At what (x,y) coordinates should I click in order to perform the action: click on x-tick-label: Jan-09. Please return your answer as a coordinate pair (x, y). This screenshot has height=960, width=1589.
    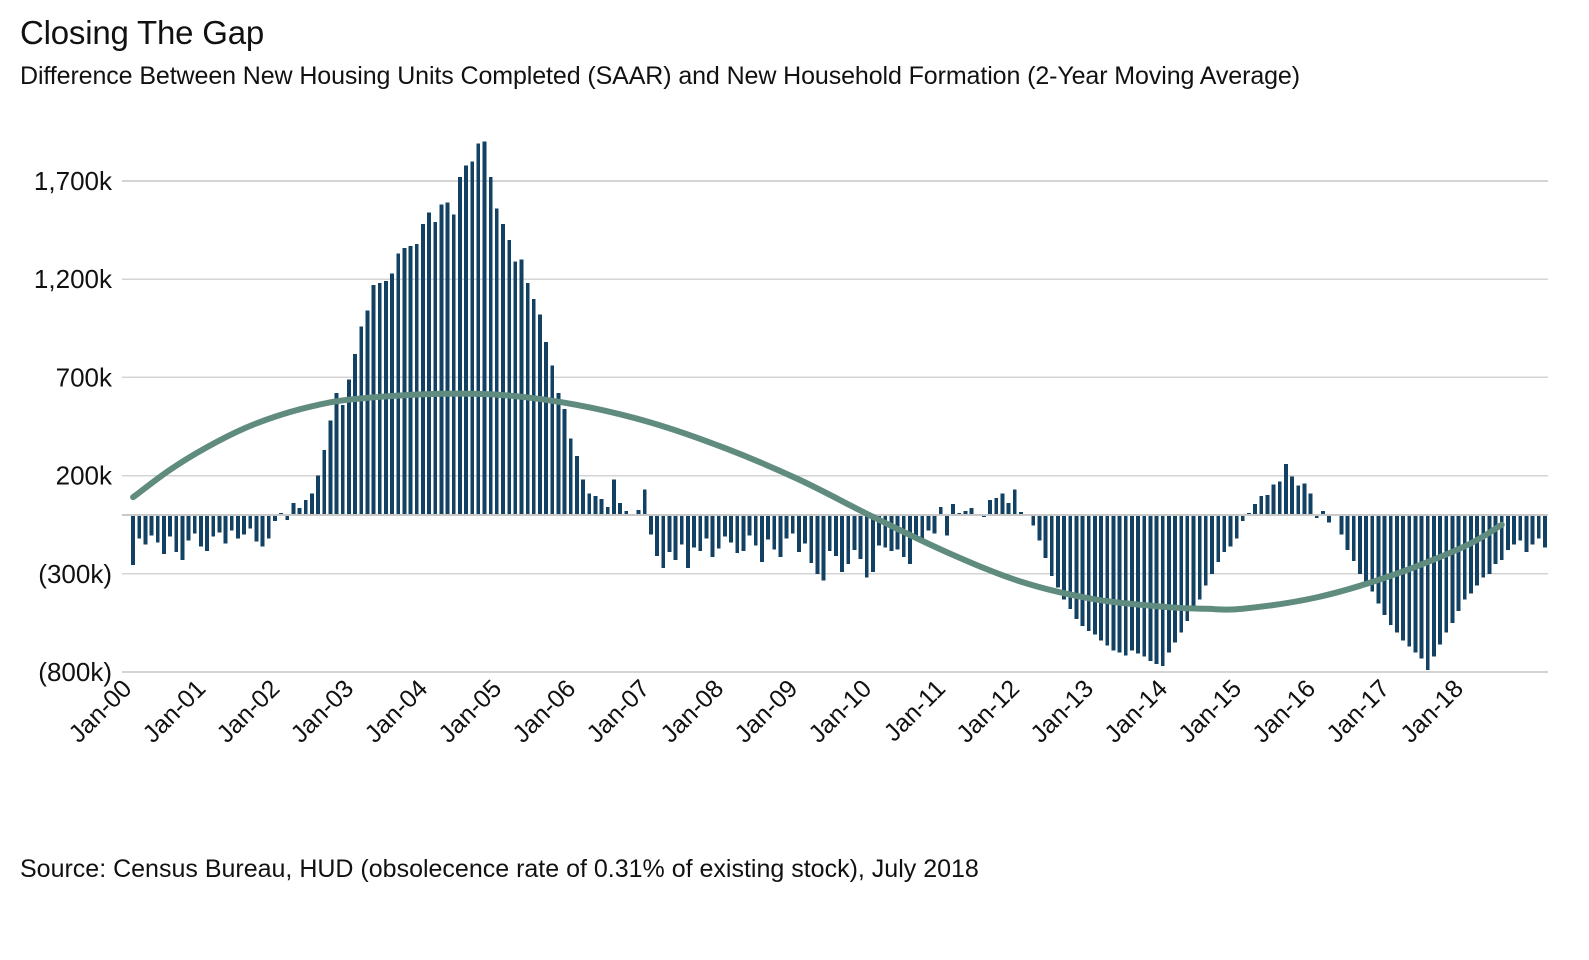
    Looking at the image, I should click on (766, 711).